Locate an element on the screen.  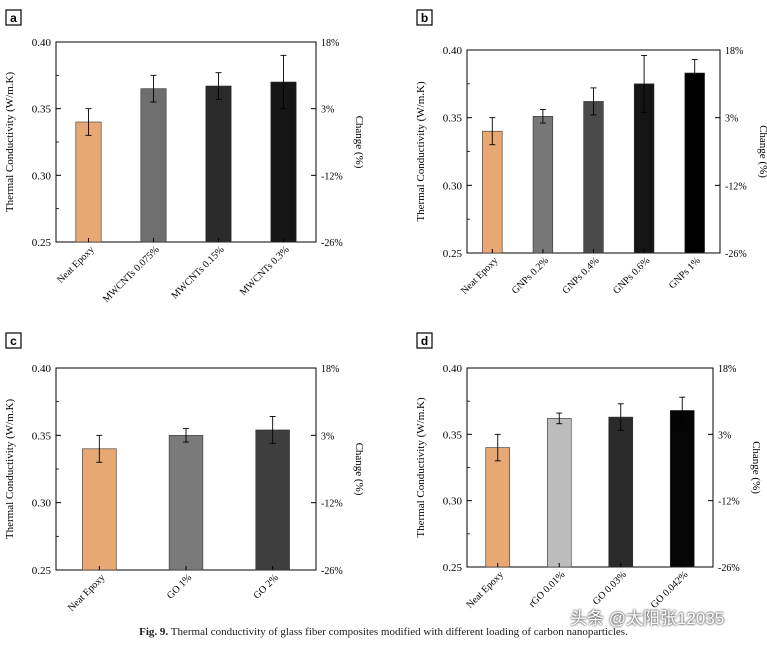
x-tick-label: MWCNTs 0.15% is located at coordinates (197, 272).